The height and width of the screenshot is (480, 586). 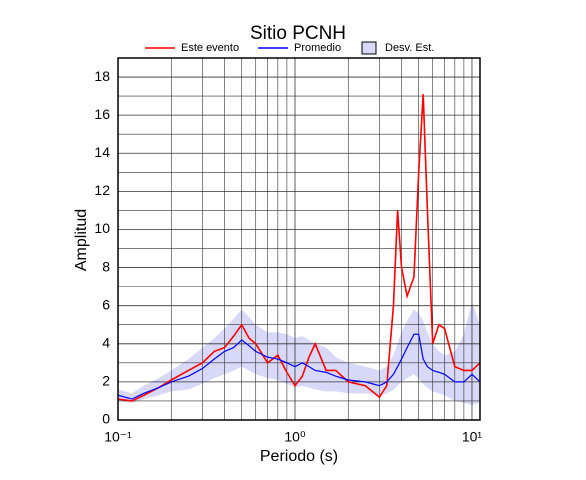 I want to click on y-tick-label: 18, so click(x=102, y=76).